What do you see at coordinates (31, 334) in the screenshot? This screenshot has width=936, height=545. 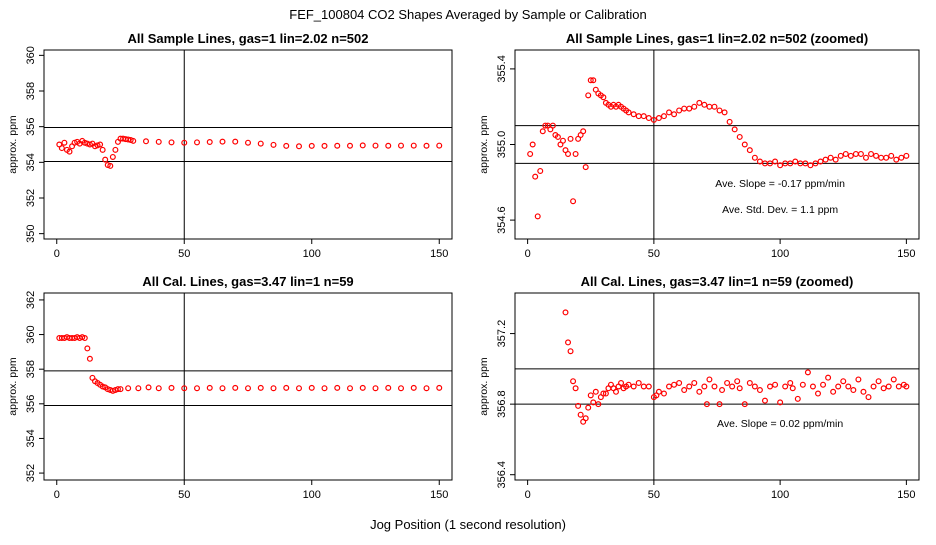 I see `y-tick-label: 360` at bounding box center [31, 334].